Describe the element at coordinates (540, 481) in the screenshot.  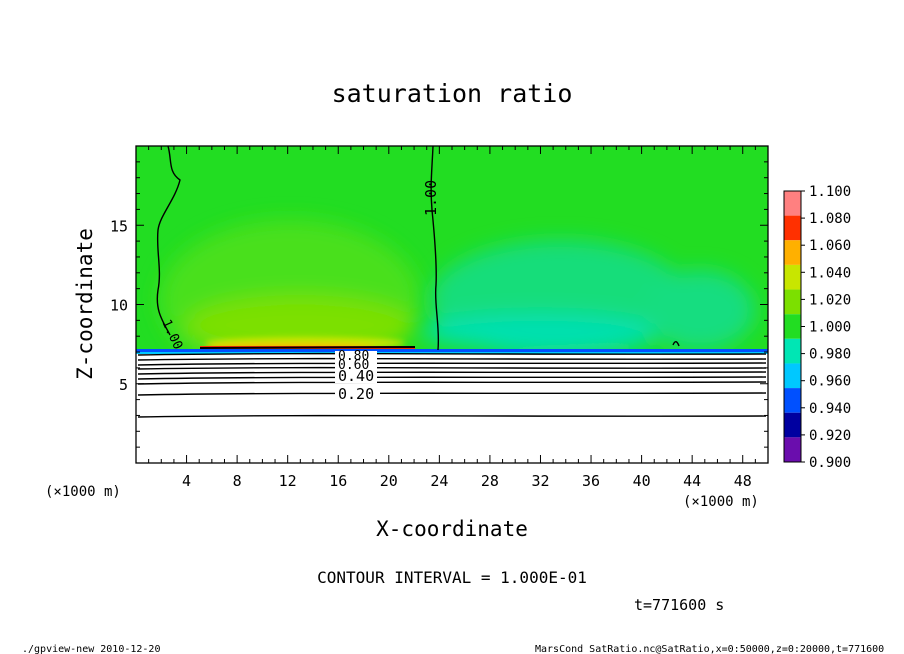
I see `x-tick-label: 32` at that location.